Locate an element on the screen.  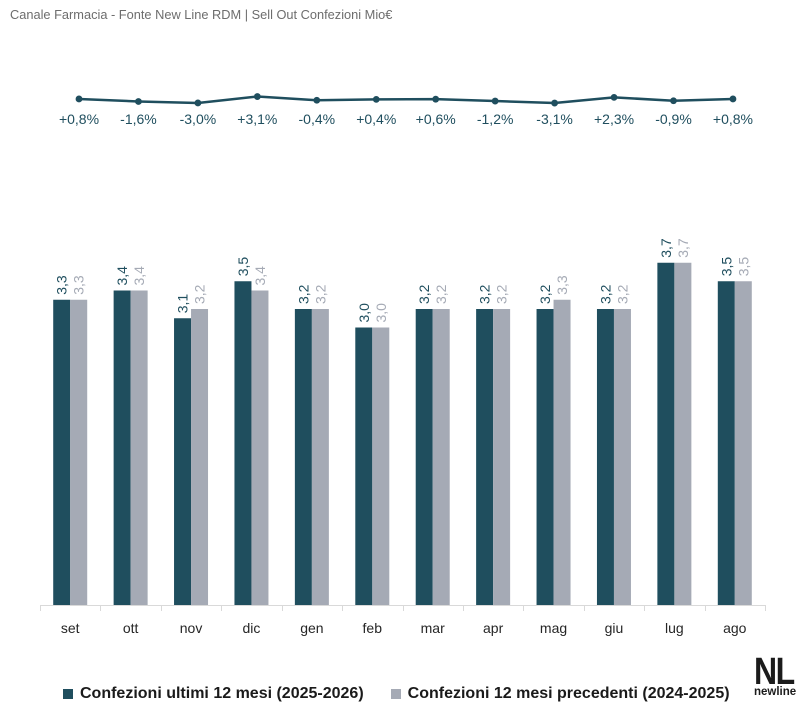
data-label-previous-gen: 3,2 is located at coordinates (320, 294).